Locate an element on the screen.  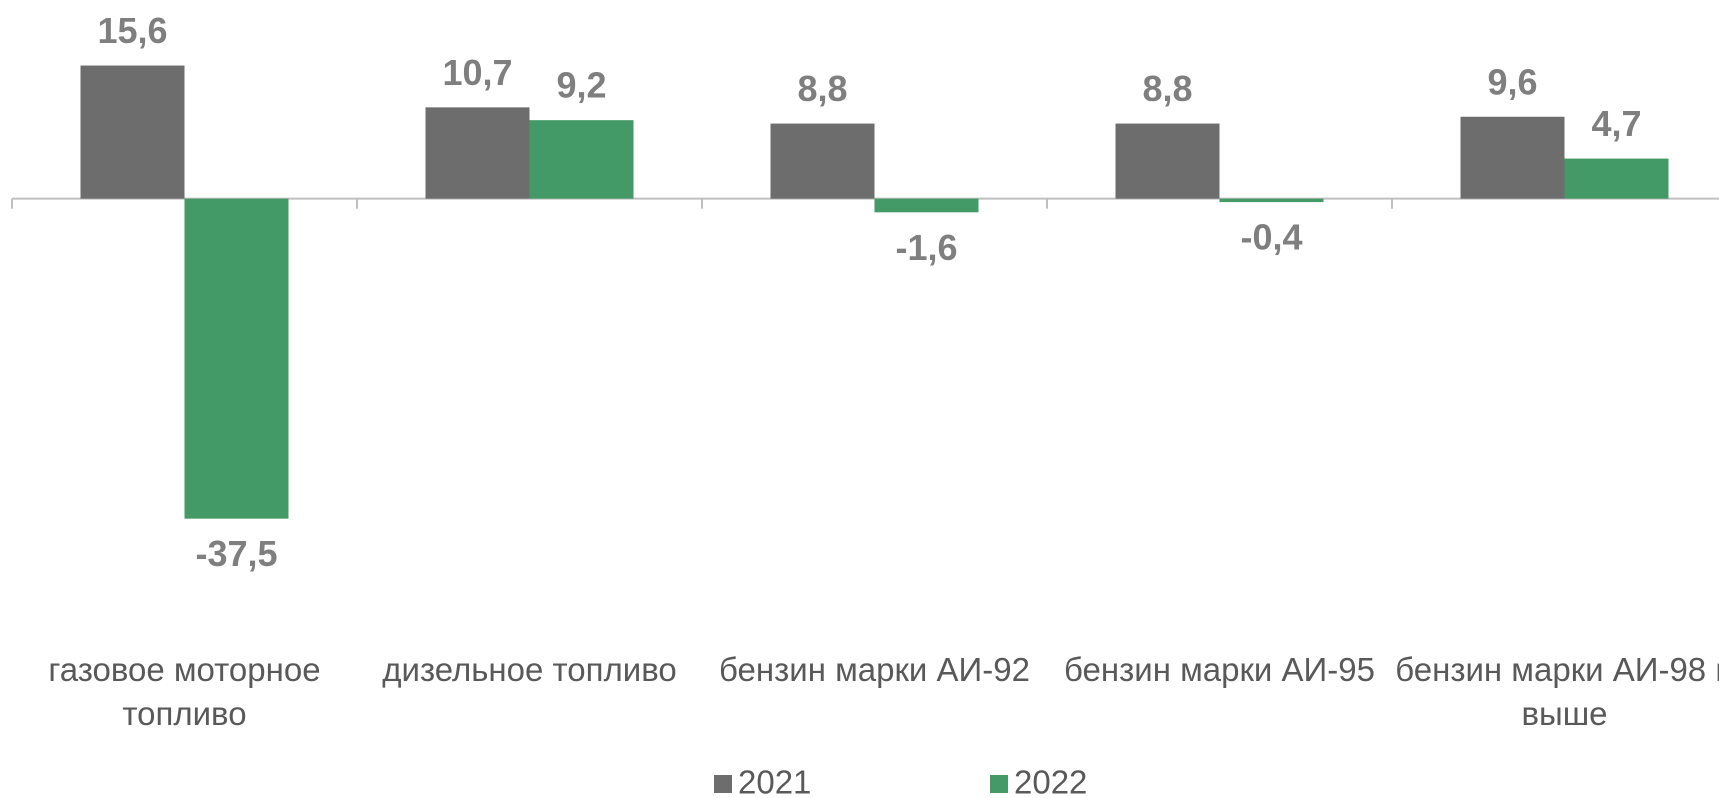
data-label: 15,6 is located at coordinates (132, 30).